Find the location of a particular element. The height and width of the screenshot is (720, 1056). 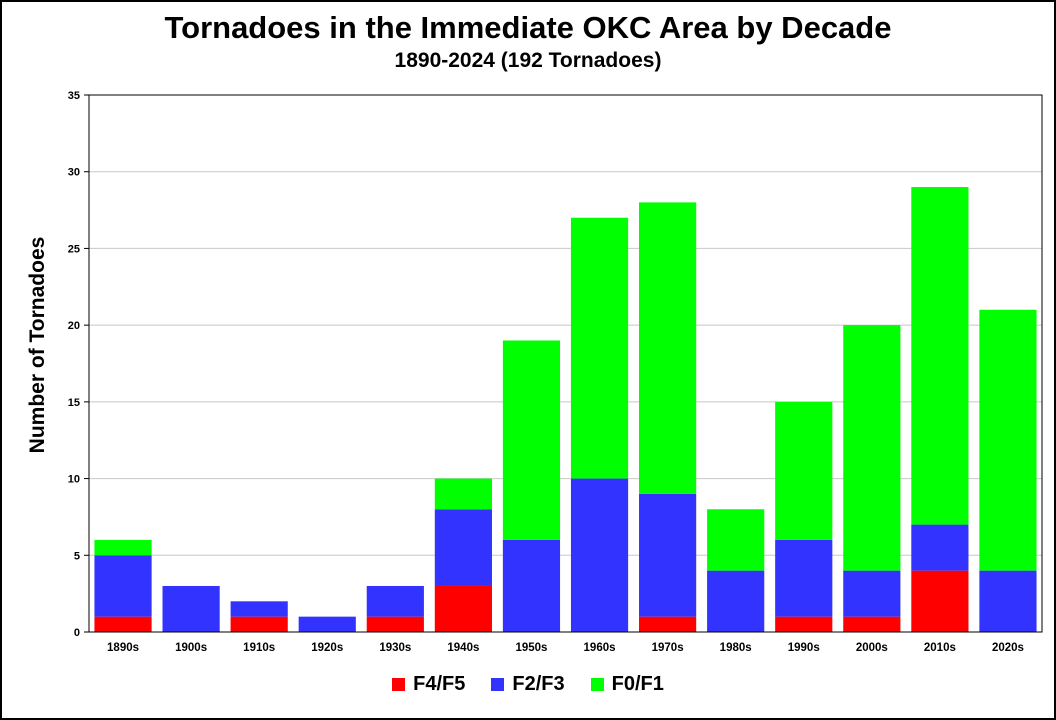

x-tick-label: 1960s is located at coordinates (600, 648).